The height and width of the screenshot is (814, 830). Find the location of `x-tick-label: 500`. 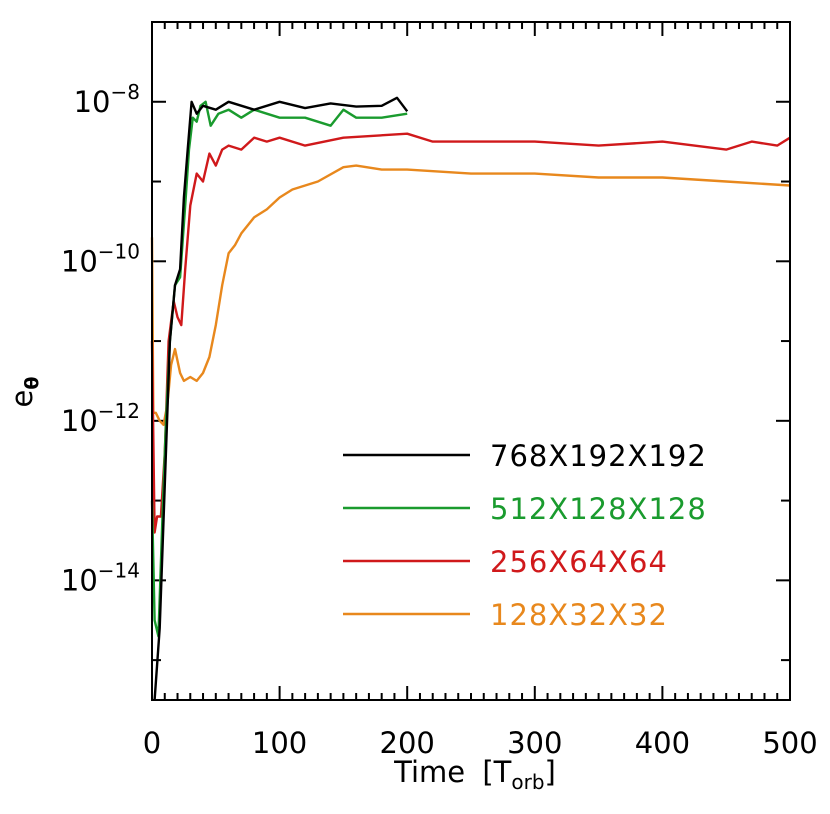

x-tick-label: 500 is located at coordinates (789, 743).